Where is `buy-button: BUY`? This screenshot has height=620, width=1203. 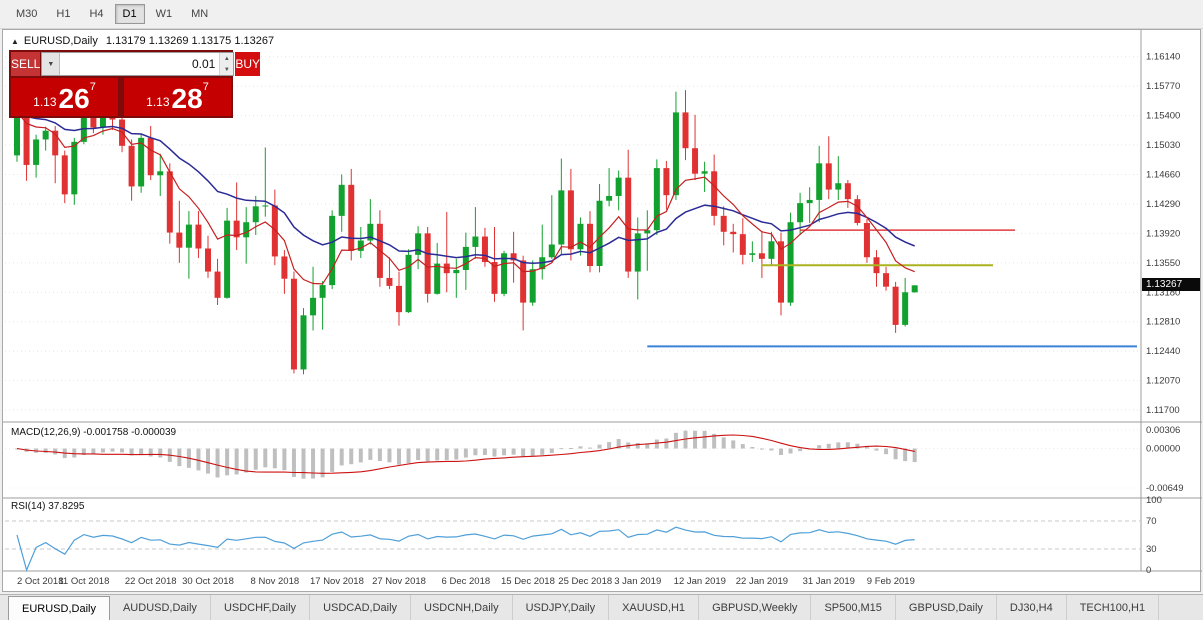
buy-button: BUY is located at coordinates (248, 64).